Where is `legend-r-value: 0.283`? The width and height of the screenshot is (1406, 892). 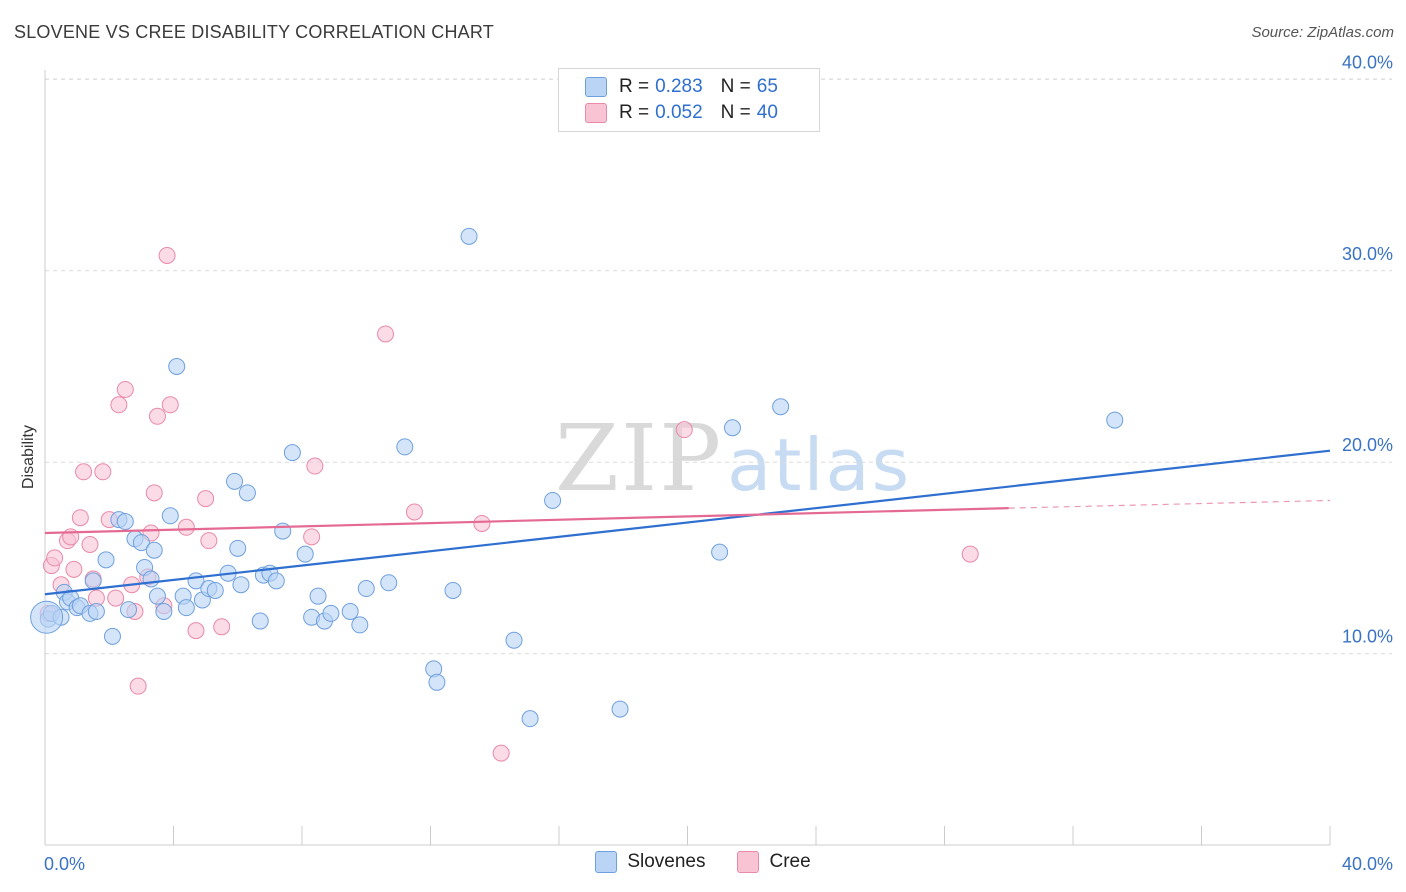 legend-r-value: 0.283 is located at coordinates (679, 86).